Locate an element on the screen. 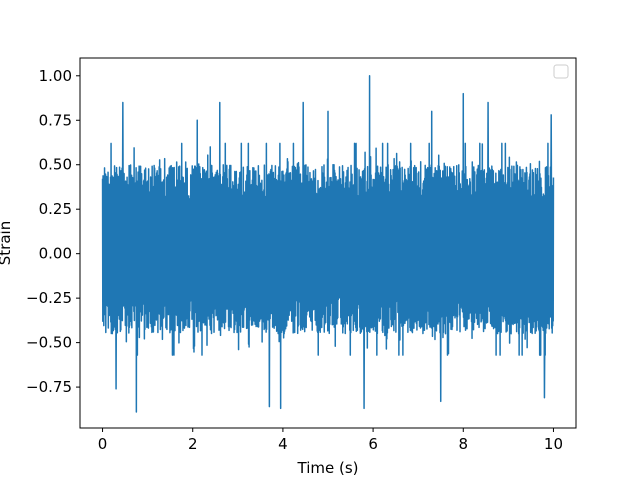 This screenshot has width=640, height=480. y-tick-label: 0.00 is located at coordinates (55, 254).